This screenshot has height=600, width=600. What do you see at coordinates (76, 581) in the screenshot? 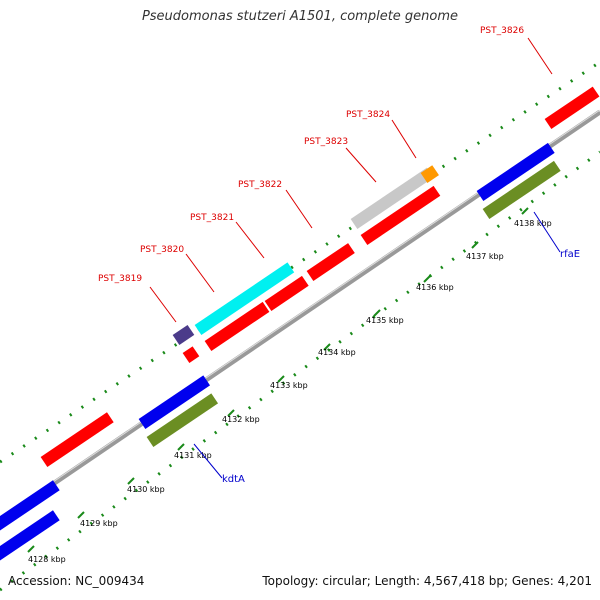
I see `accession-text: Accession: NC_009434` at bounding box center [76, 581].